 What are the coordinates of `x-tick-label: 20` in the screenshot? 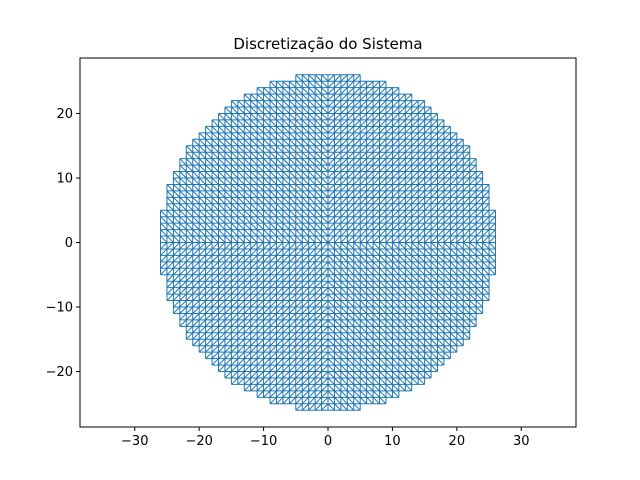 It's located at (457, 441).